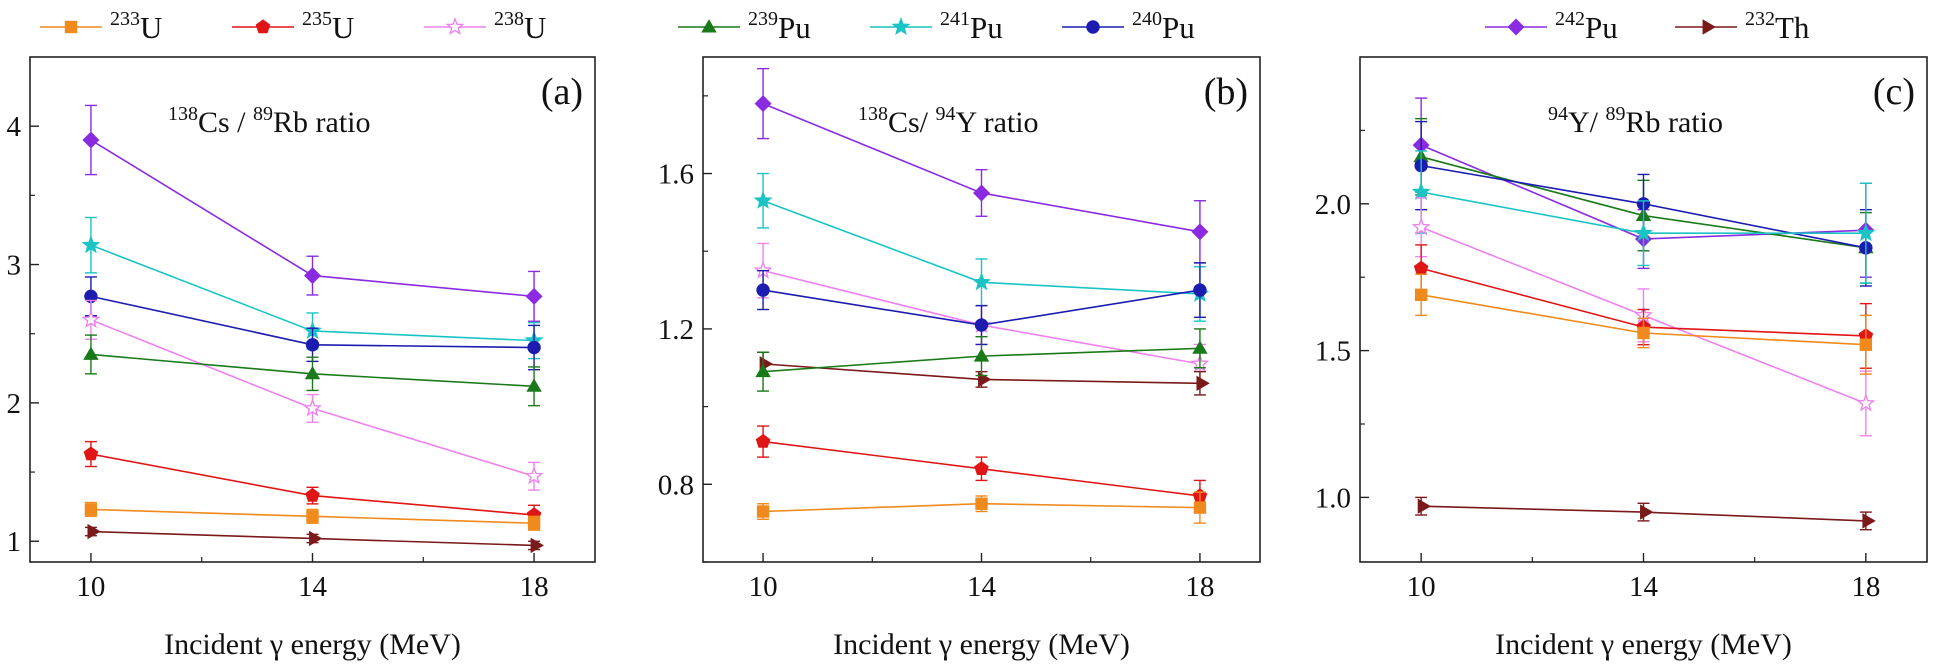  Describe the element at coordinates (1894, 92) in the screenshot. I see `panel-label: (c)` at that location.